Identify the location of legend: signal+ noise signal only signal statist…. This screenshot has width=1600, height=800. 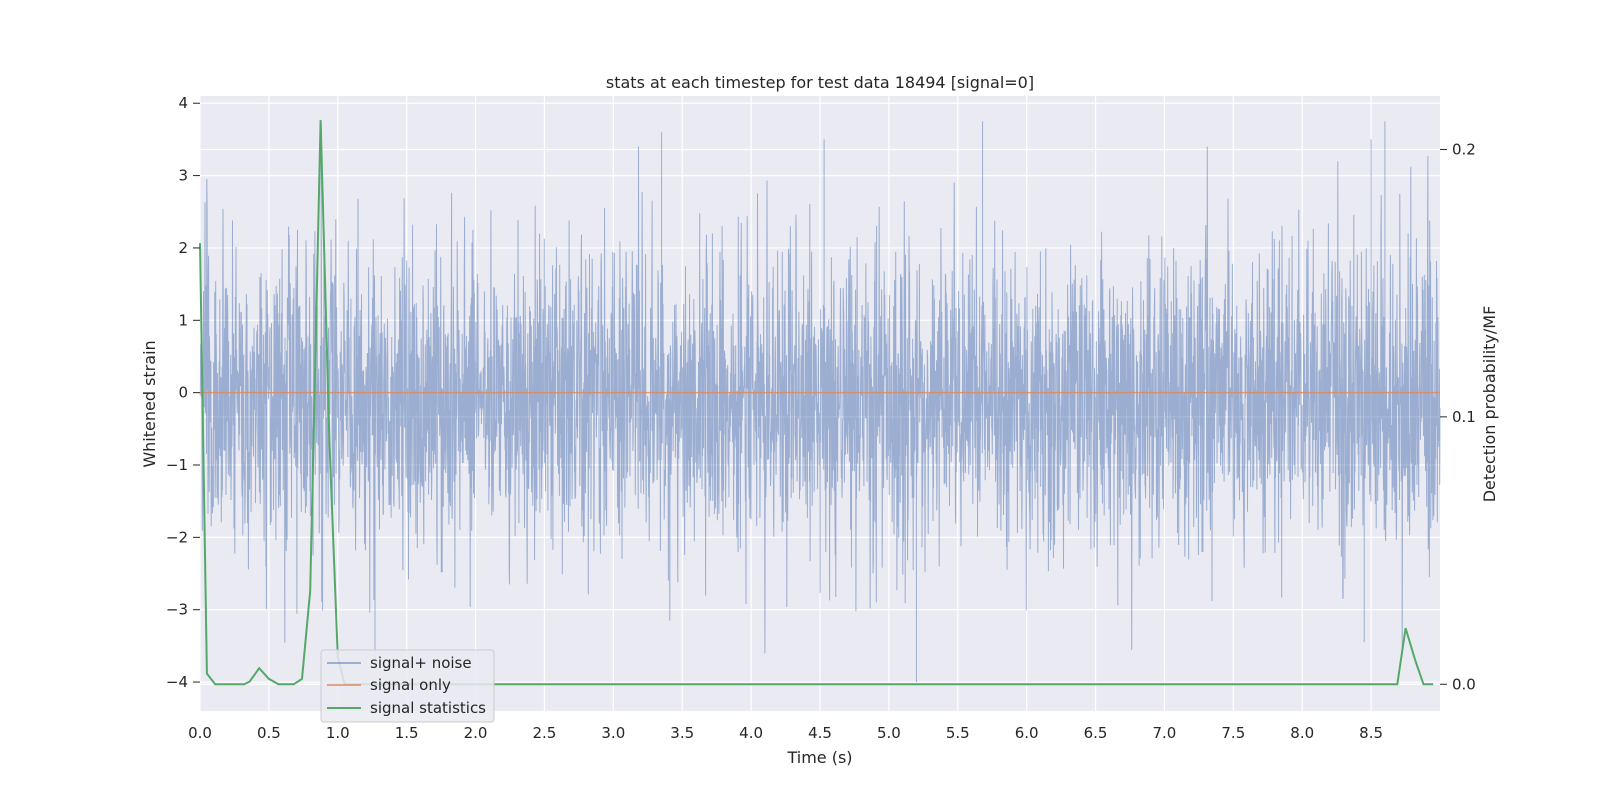
(407, 686).